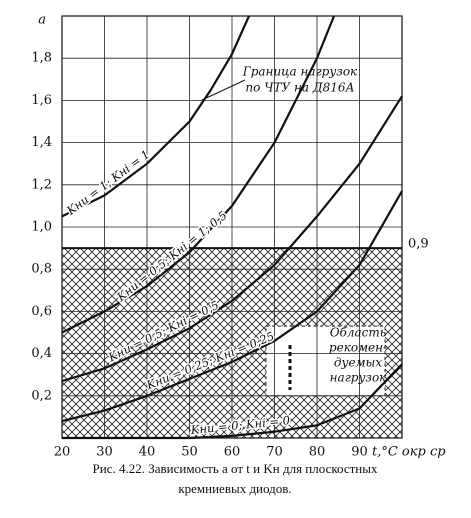 This screenshot has width=471, height=518. Describe the element at coordinates (409, 452) in the screenshot. I see `x-axis-label: t,°C окр ср` at that location.